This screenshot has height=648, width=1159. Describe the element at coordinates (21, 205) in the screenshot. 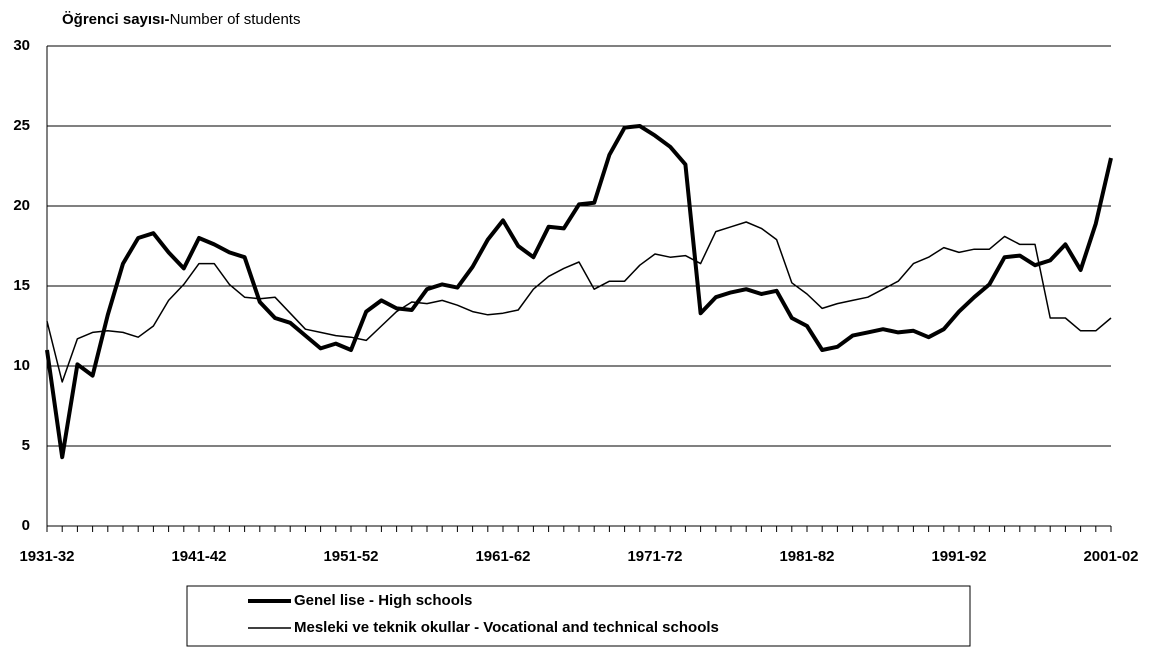

I see `y-tick-label: 20` at that location.